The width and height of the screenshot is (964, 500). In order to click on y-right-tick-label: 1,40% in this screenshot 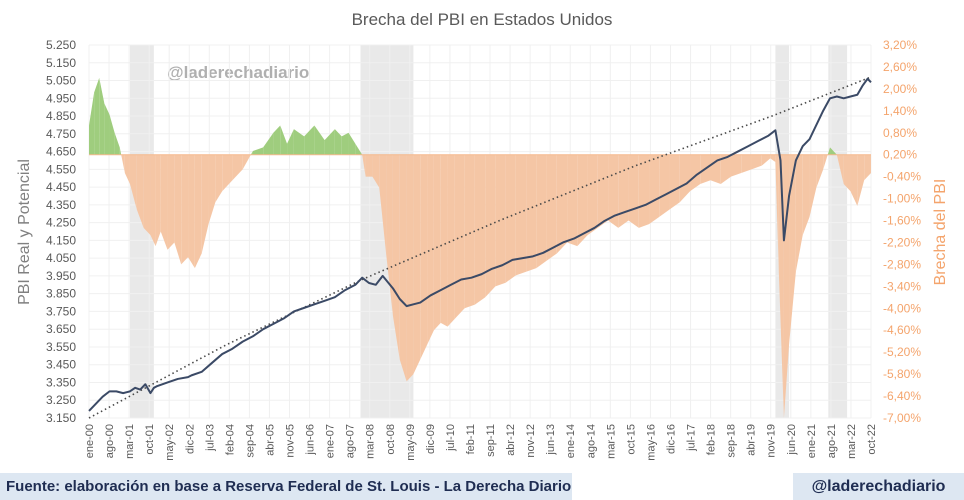, I will do `click(900, 111)`.